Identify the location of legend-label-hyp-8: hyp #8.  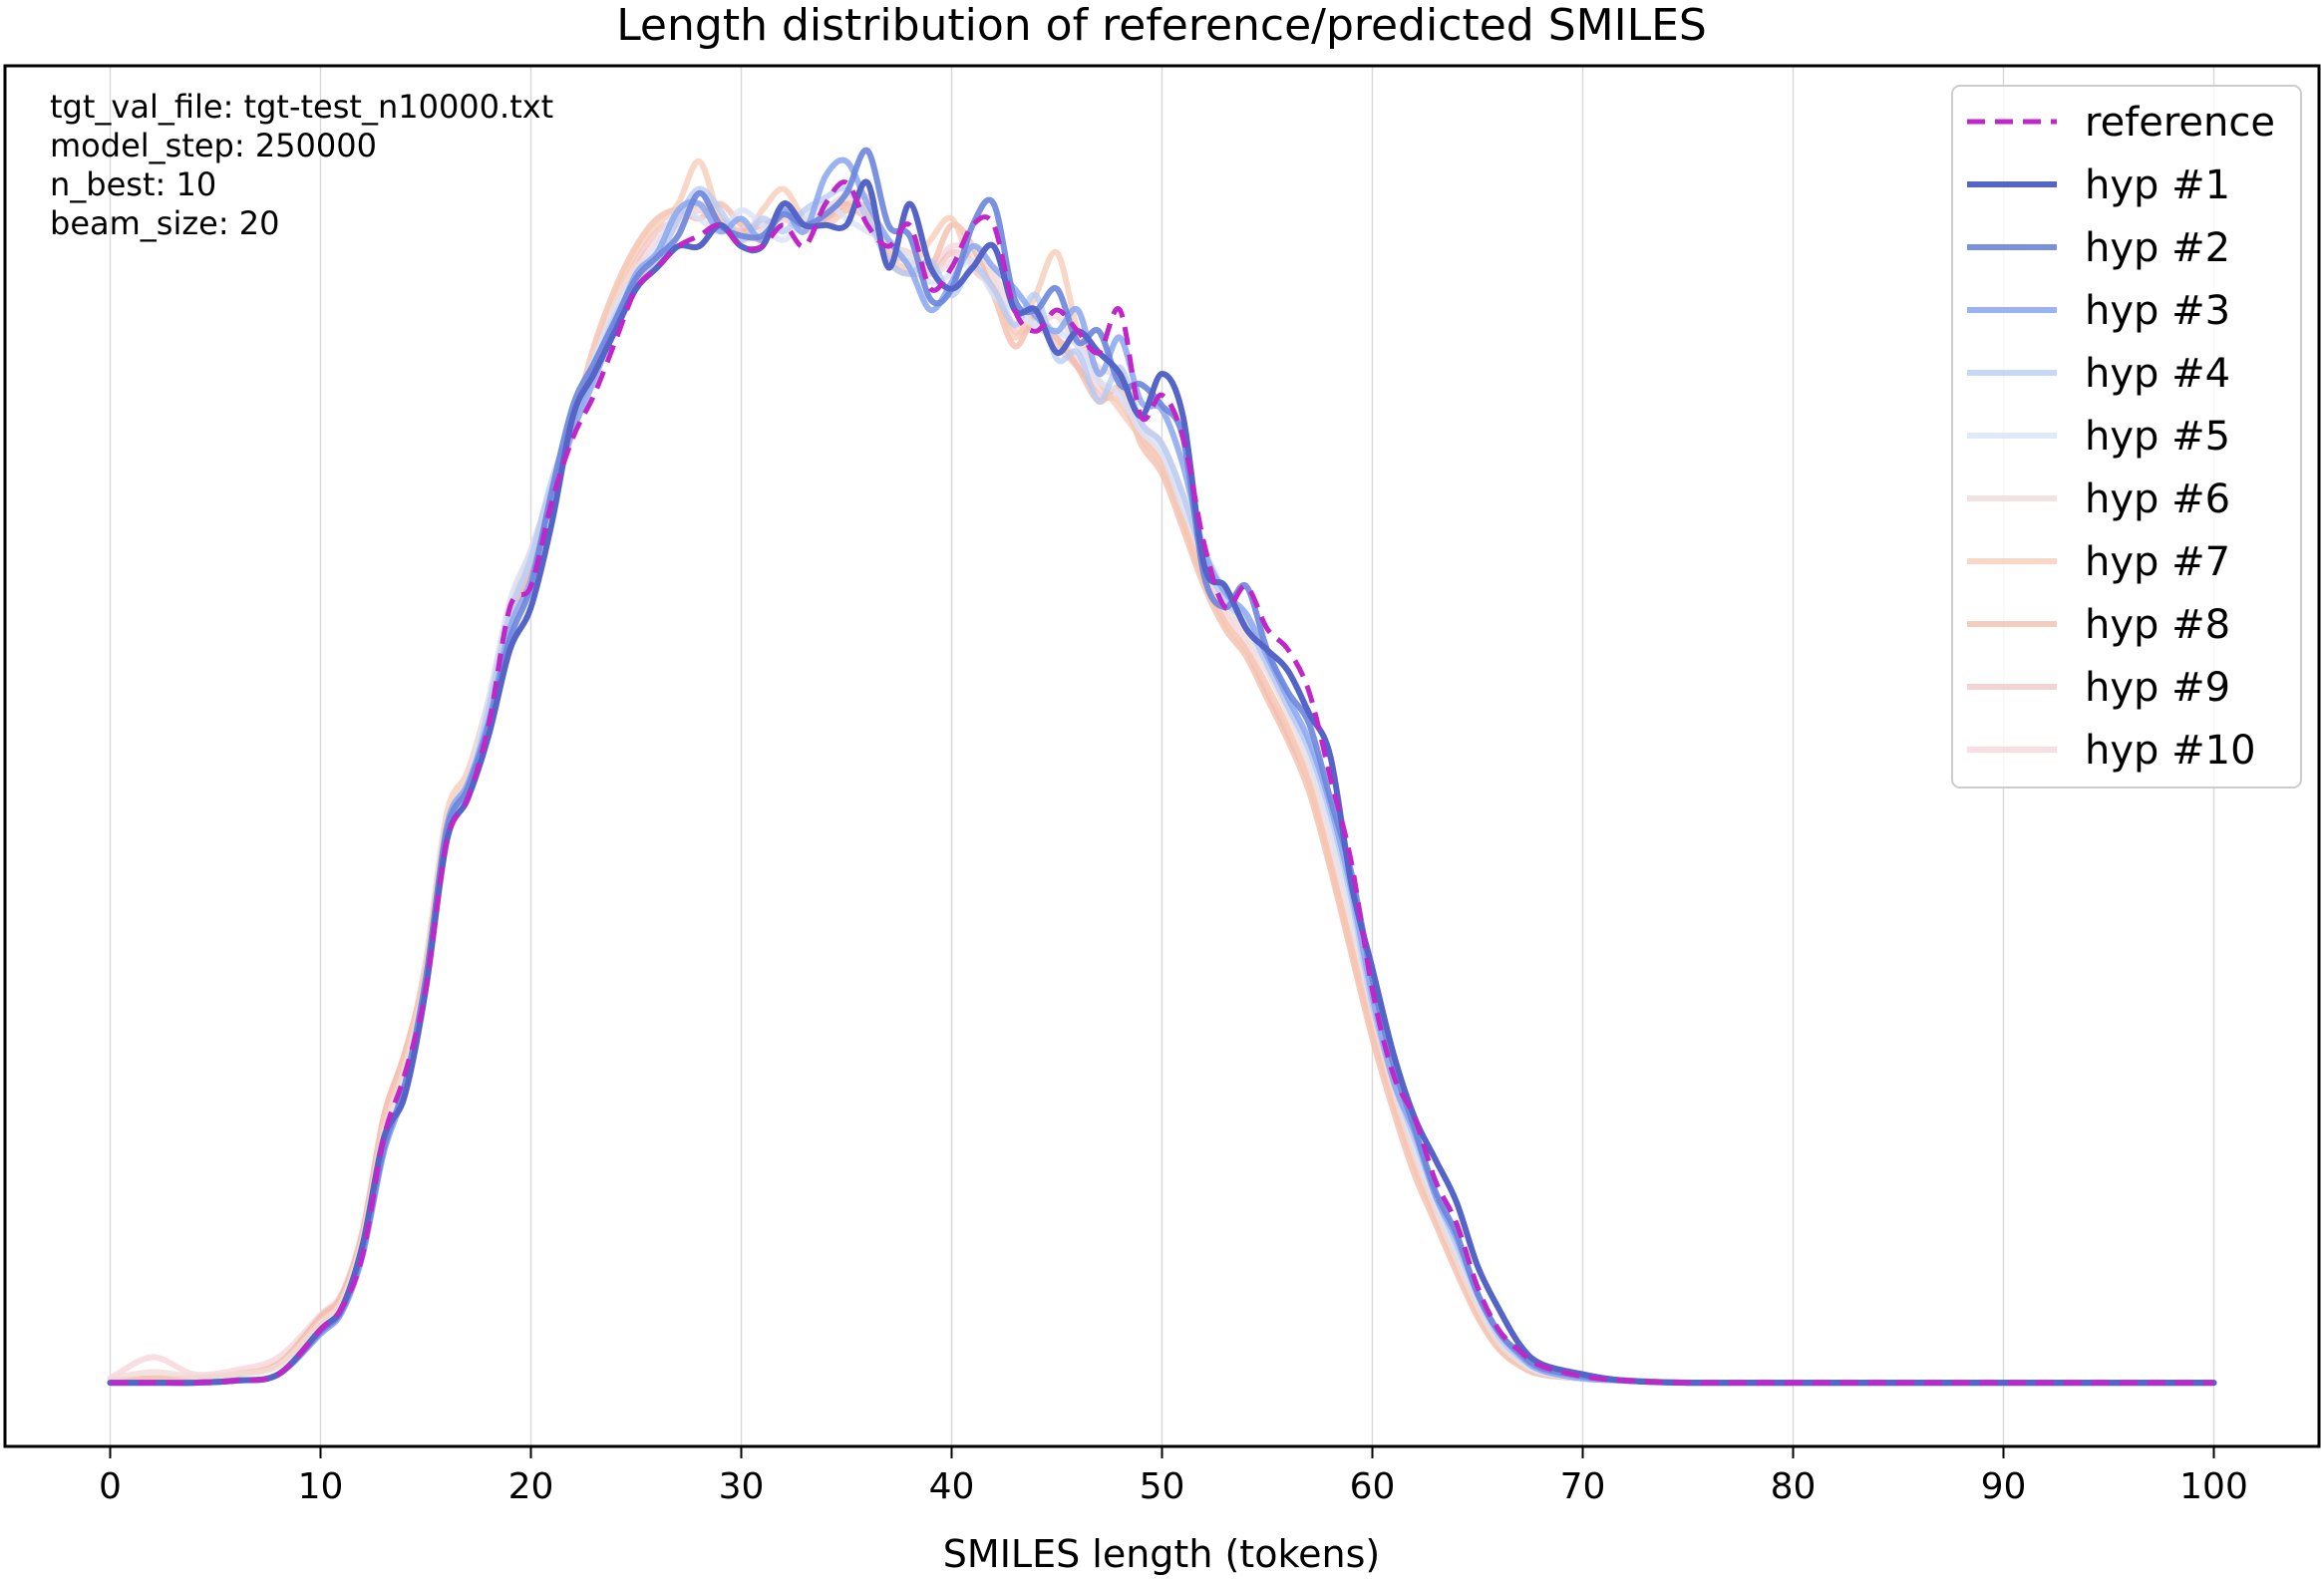
(2157, 625).